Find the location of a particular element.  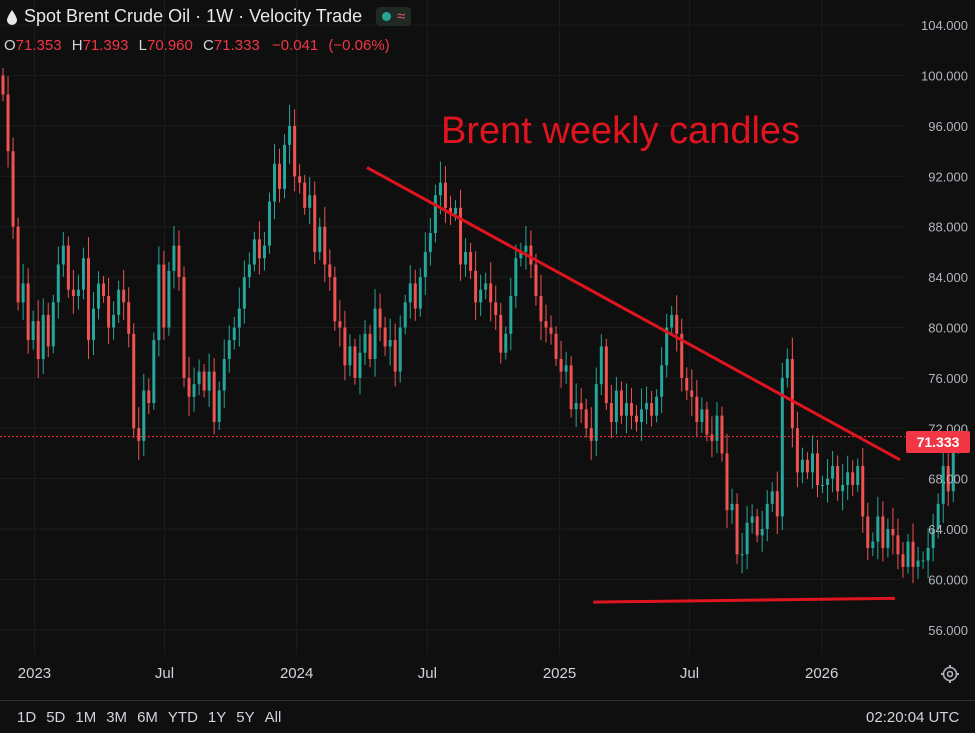

y-tick-label: 100.000 is located at coordinates (944, 76).